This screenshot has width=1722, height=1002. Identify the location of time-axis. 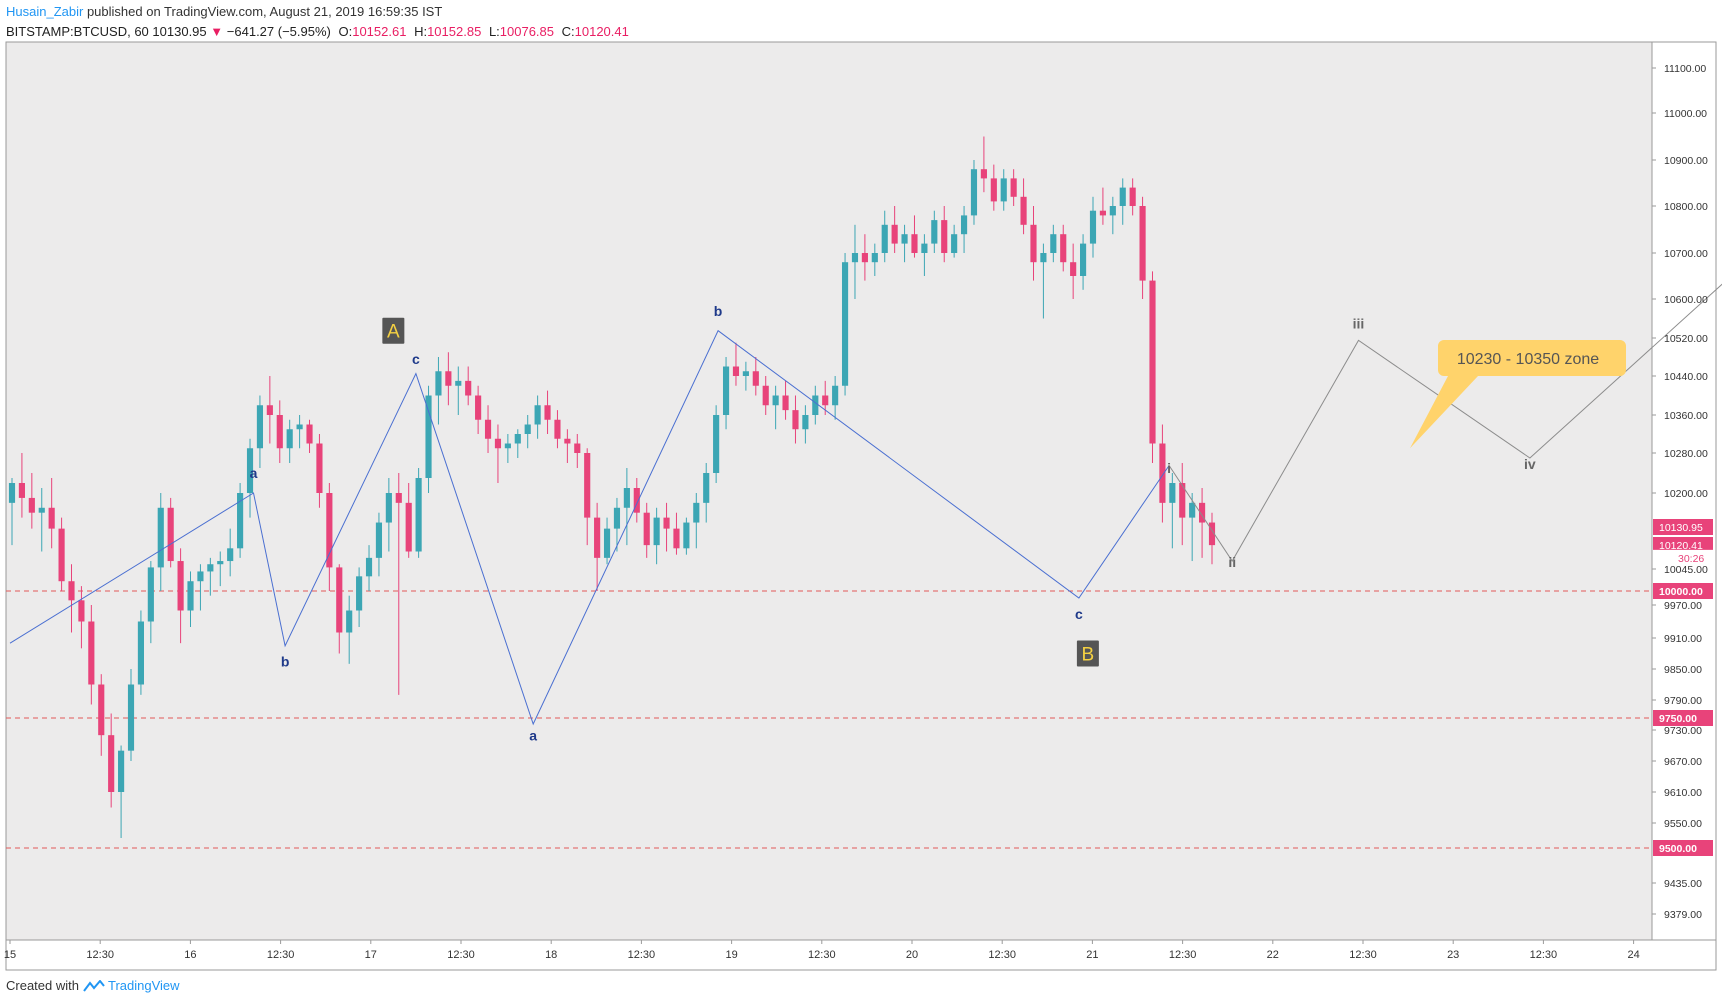
(861, 955).